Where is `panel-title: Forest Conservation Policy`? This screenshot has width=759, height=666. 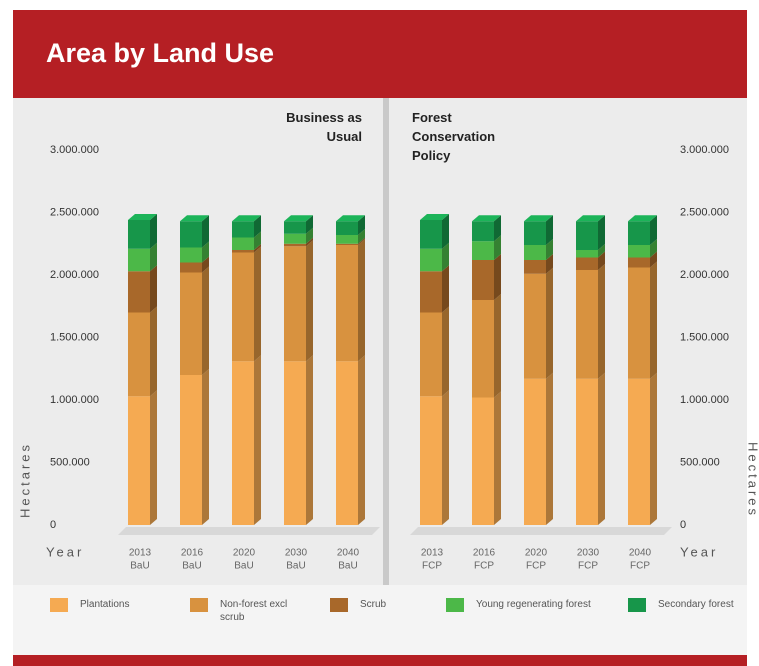
panel-title: Forest Conservation Policy is located at coordinates (454, 136).